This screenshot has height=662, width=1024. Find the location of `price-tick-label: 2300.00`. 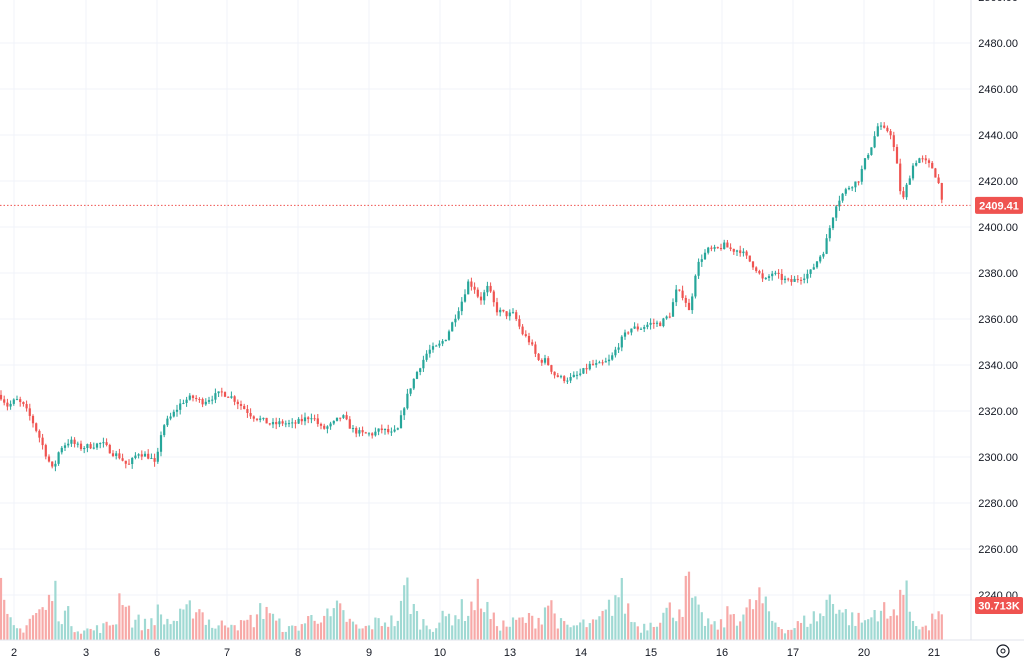

price-tick-label: 2300.00 is located at coordinates (998, 458).